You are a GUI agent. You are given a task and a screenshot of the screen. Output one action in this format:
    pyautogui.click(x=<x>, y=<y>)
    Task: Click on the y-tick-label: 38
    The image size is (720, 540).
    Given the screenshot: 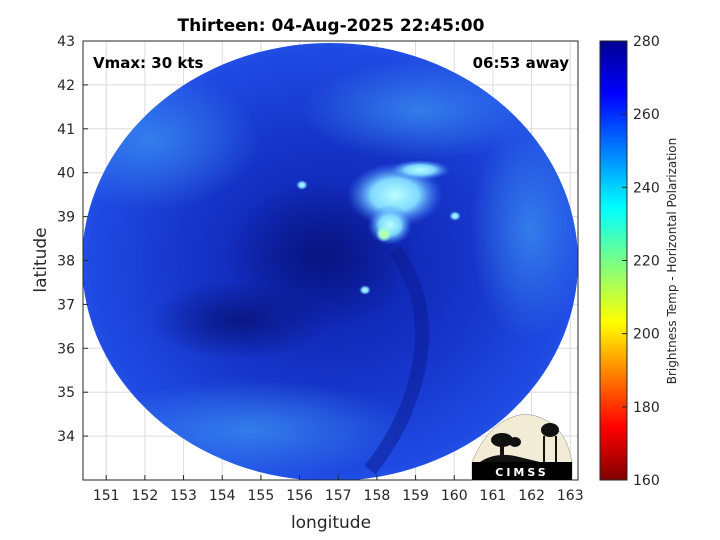 What is the action you would take?
    pyautogui.click(x=66, y=262)
    